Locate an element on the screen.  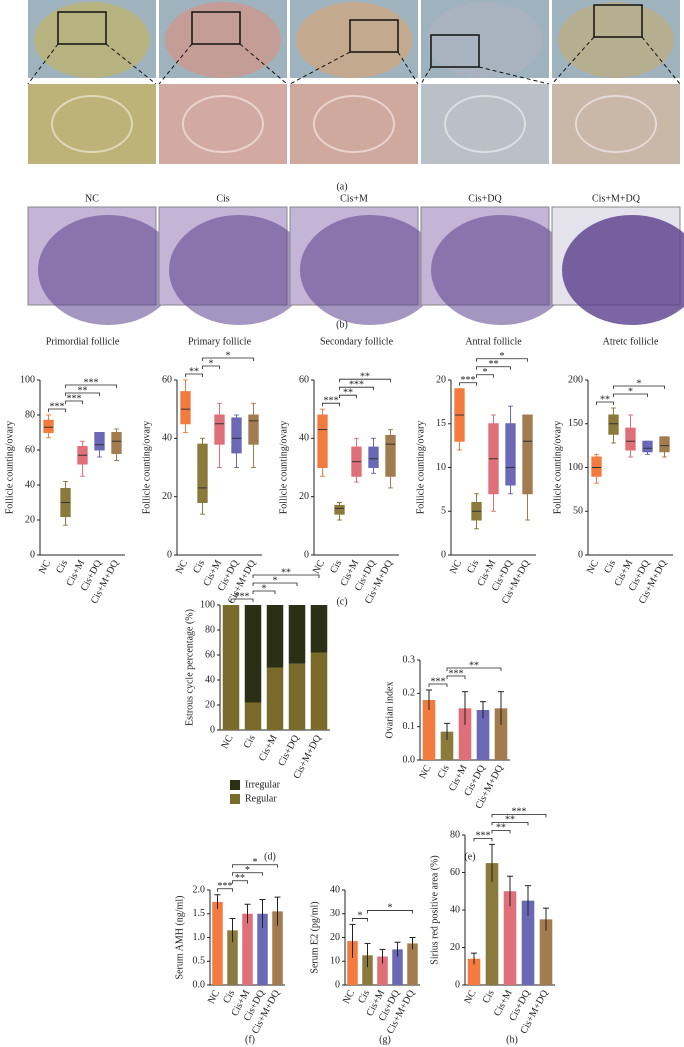
x-tick-label: Cis+M is located at coordinates (268, 748).